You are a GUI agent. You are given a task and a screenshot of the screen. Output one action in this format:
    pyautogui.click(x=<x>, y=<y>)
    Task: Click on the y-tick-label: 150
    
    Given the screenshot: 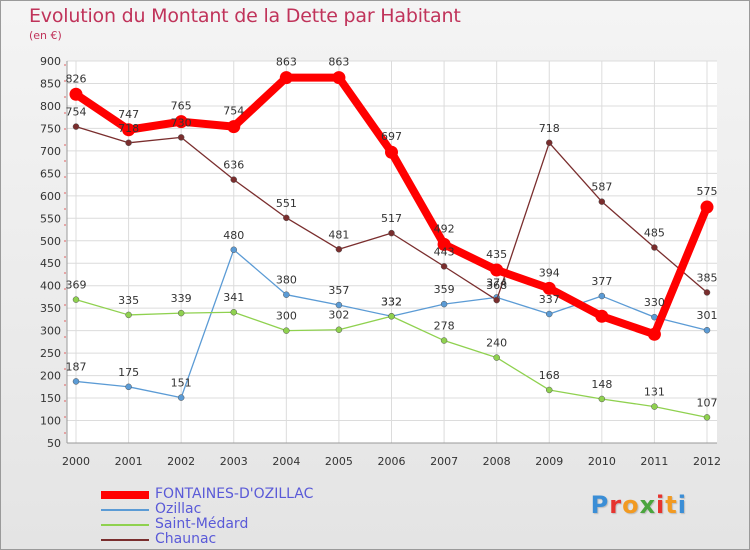 What is the action you would take?
    pyautogui.click(x=50, y=398)
    